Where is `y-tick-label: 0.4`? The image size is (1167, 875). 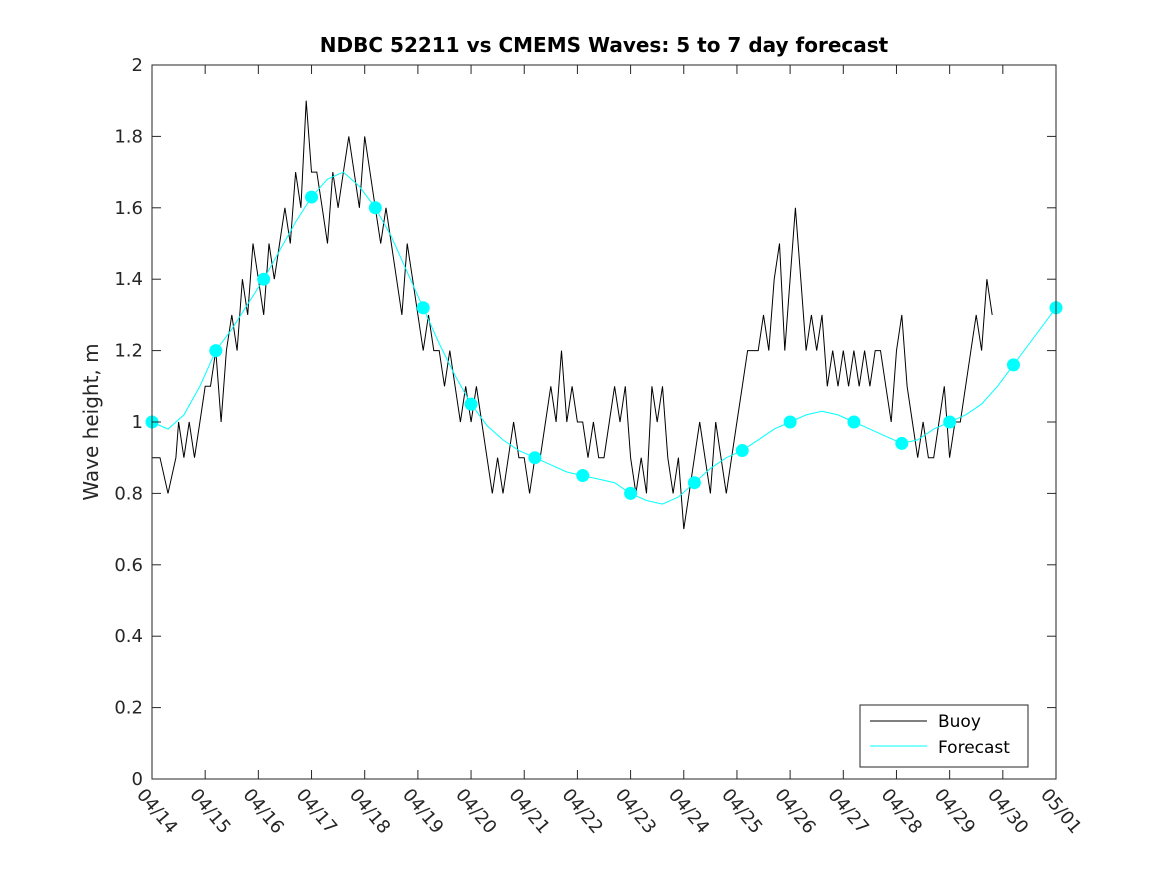
y-tick-label: 0.4 is located at coordinates (128, 636).